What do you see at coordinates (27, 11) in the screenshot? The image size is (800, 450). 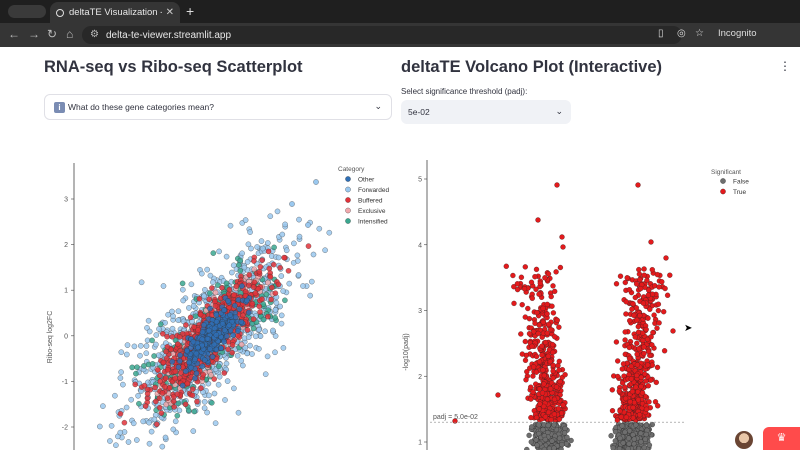 I see `tab-search-pill` at bounding box center [27, 11].